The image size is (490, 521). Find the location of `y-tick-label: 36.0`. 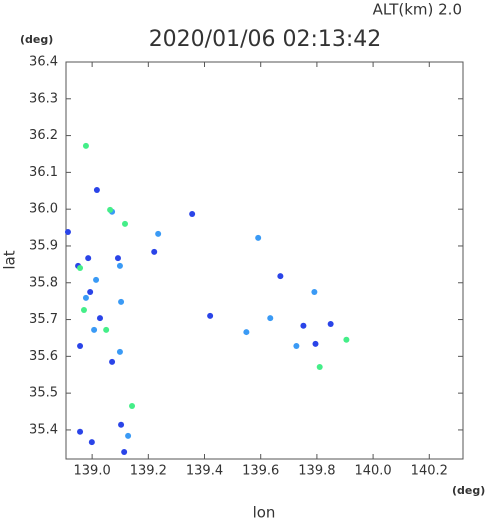

y-tick-label: 36.0 is located at coordinates (43, 209).